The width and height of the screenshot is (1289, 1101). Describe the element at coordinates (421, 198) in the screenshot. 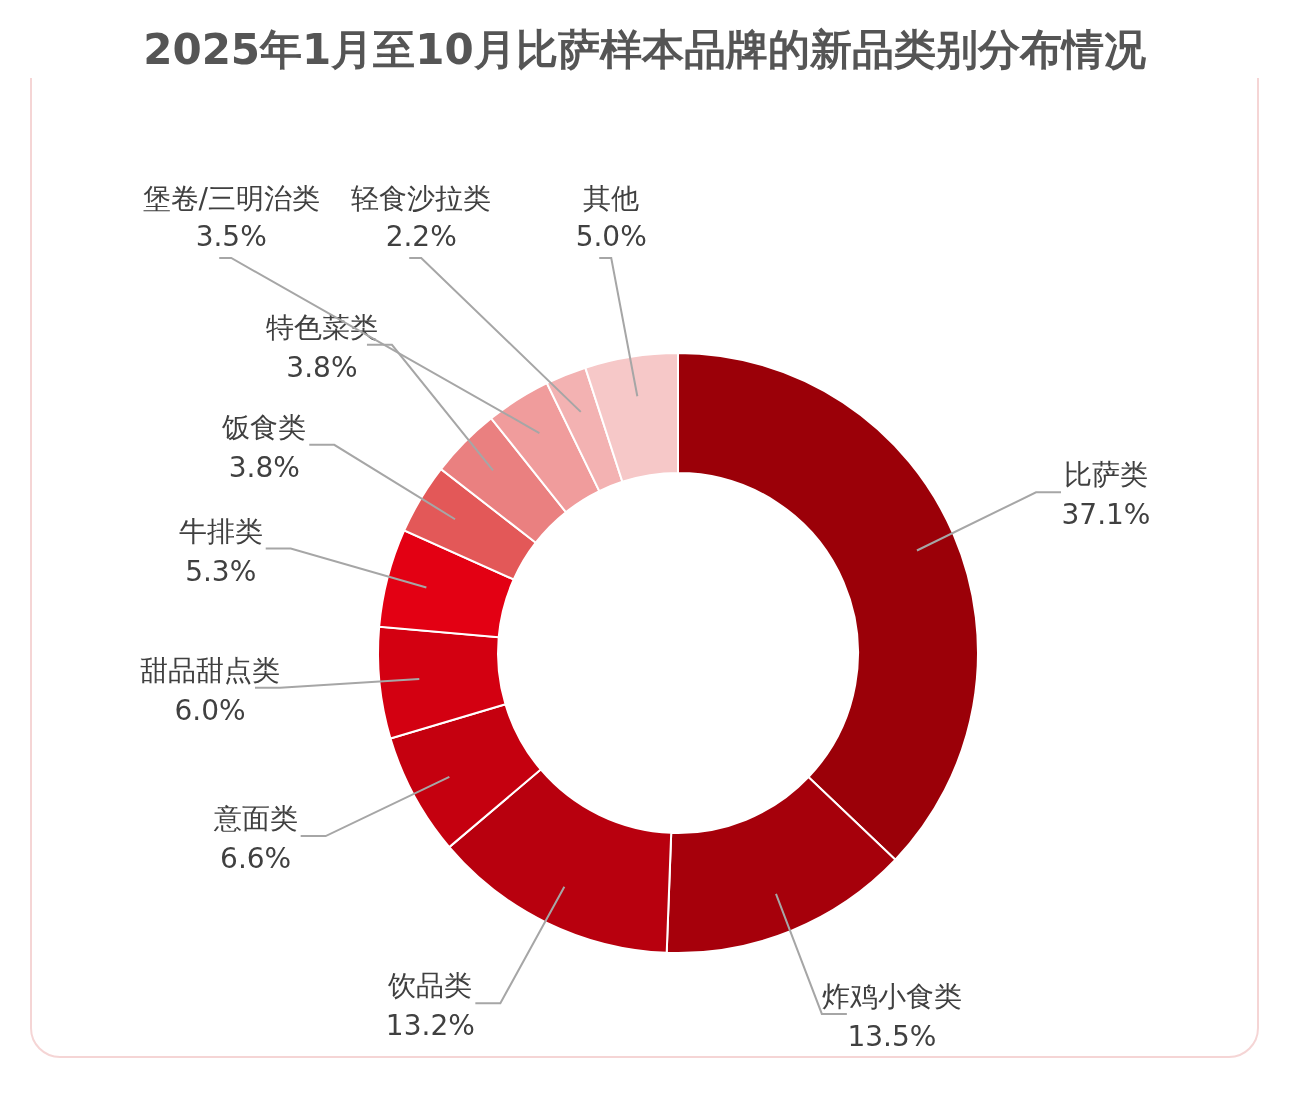

I see `slice-label: 轻食沙拉类` at that location.